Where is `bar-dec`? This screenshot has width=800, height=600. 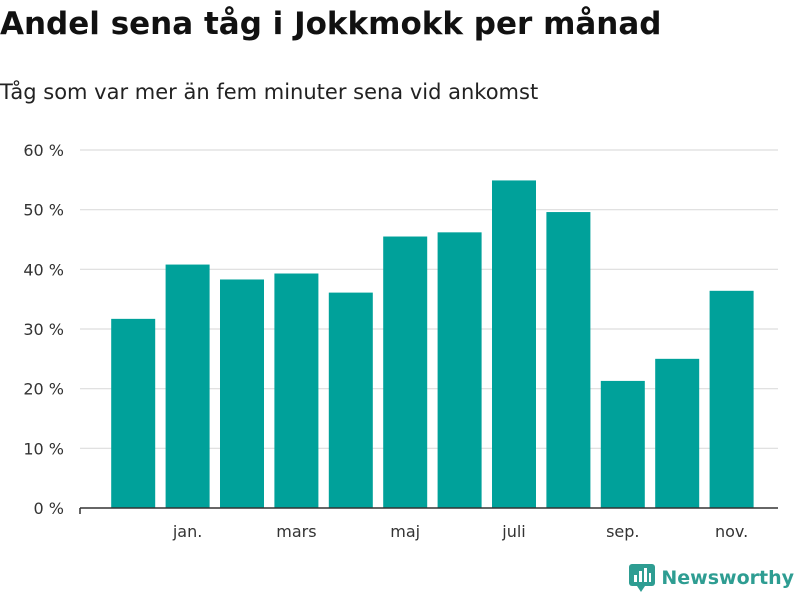 bar-dec is located at coordinates (133, 413).